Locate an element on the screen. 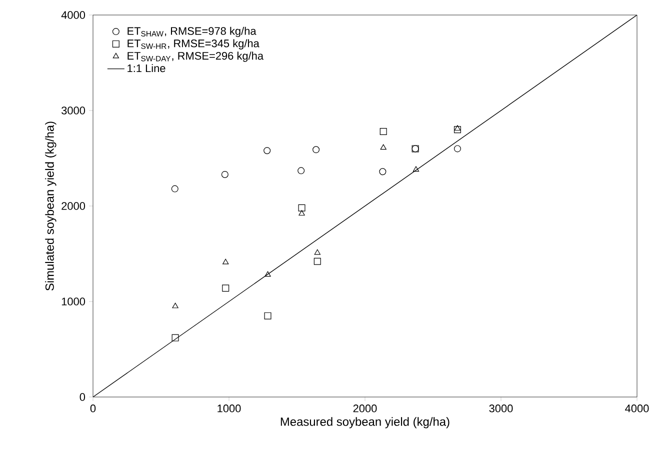 Image resolution: width=665 pixels, height=454 pixels. x-tick-label: 2000 is located at coordinates (365, 408).